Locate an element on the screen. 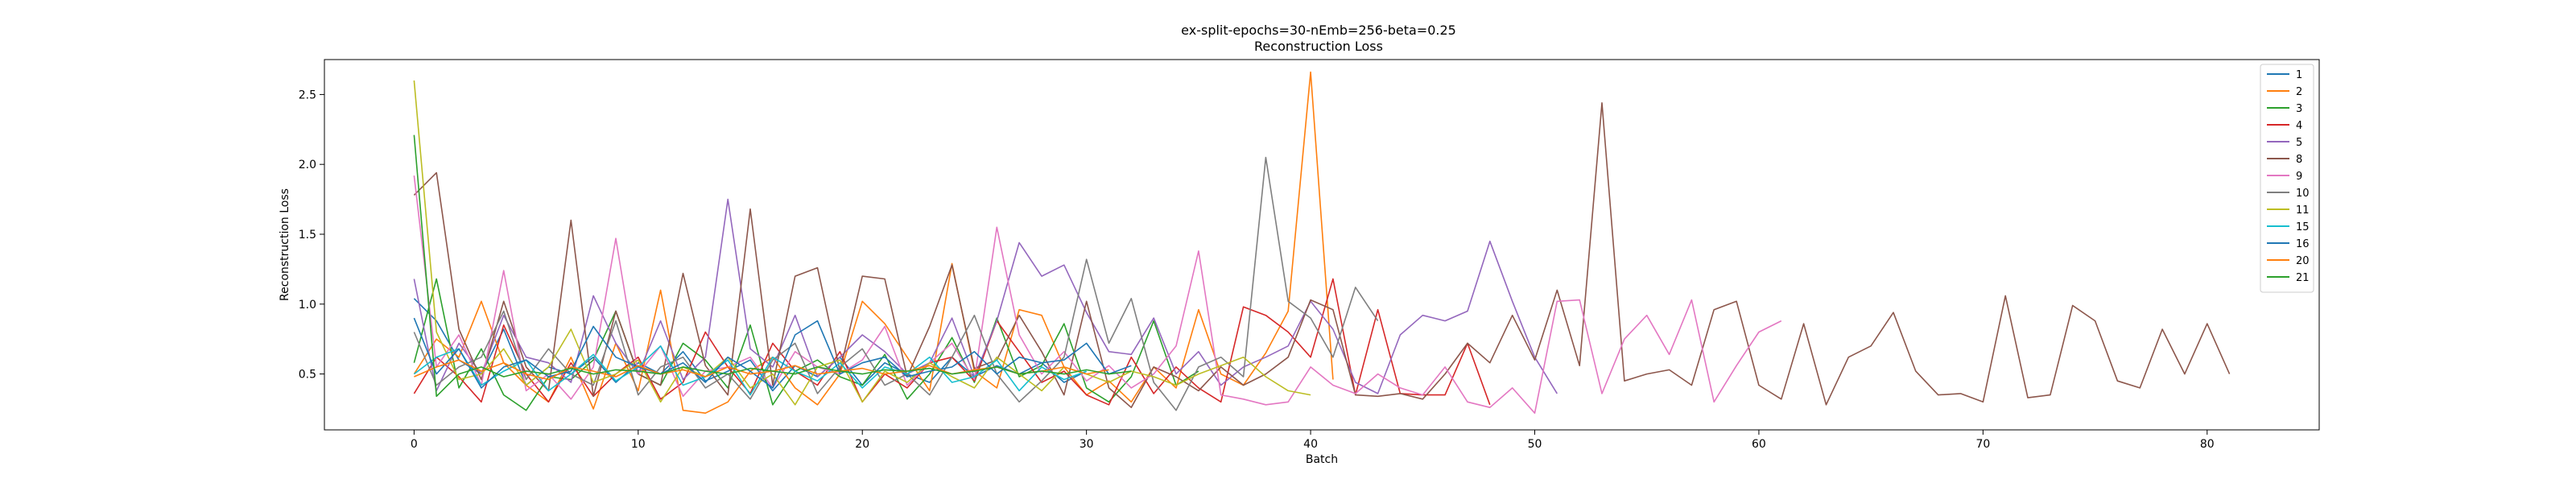  x-tick-label: 60 is located at coordinates (1759, 444).